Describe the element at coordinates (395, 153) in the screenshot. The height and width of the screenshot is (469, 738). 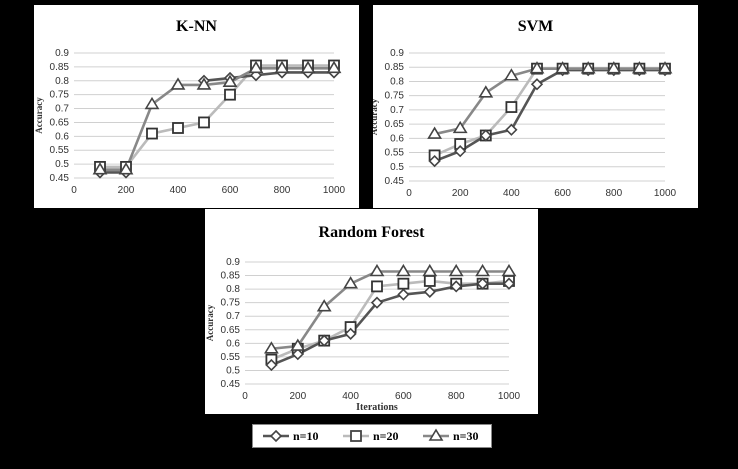
I see `svm-y-tick-label: 0.55` at that location.